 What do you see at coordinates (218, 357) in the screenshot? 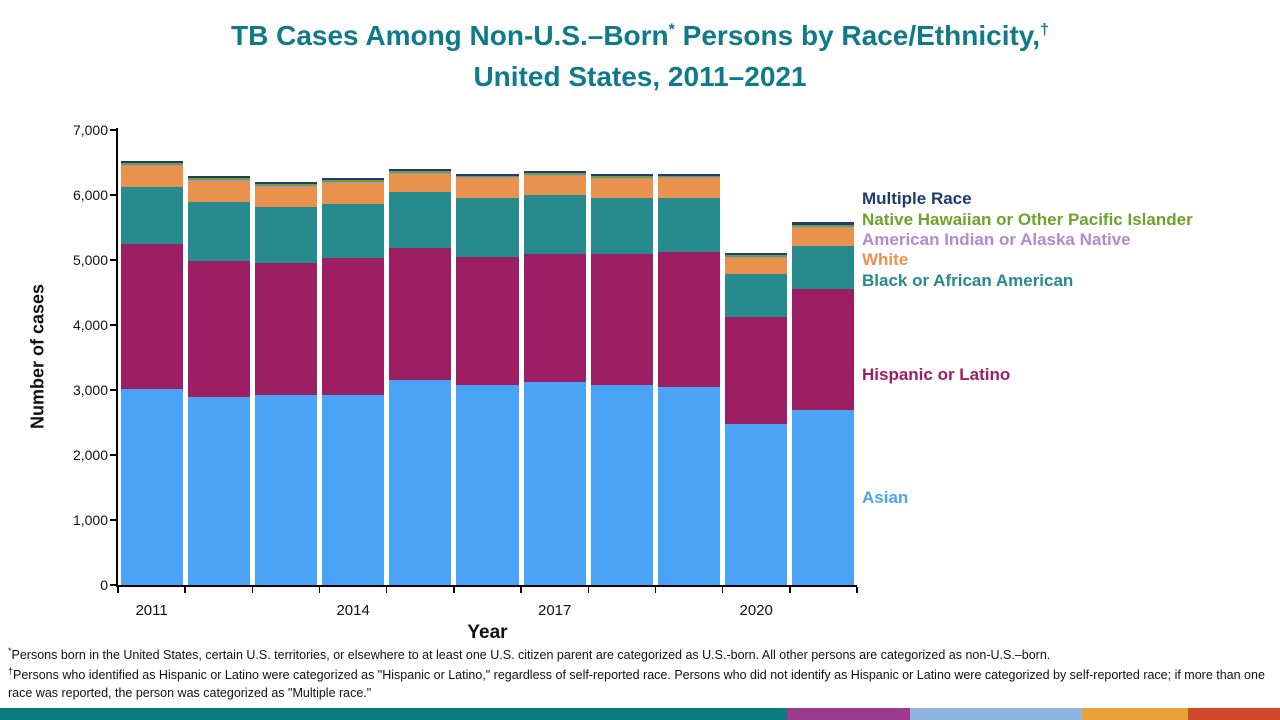
I see `stacked-bar-2012` at bounding box center [218, 357].